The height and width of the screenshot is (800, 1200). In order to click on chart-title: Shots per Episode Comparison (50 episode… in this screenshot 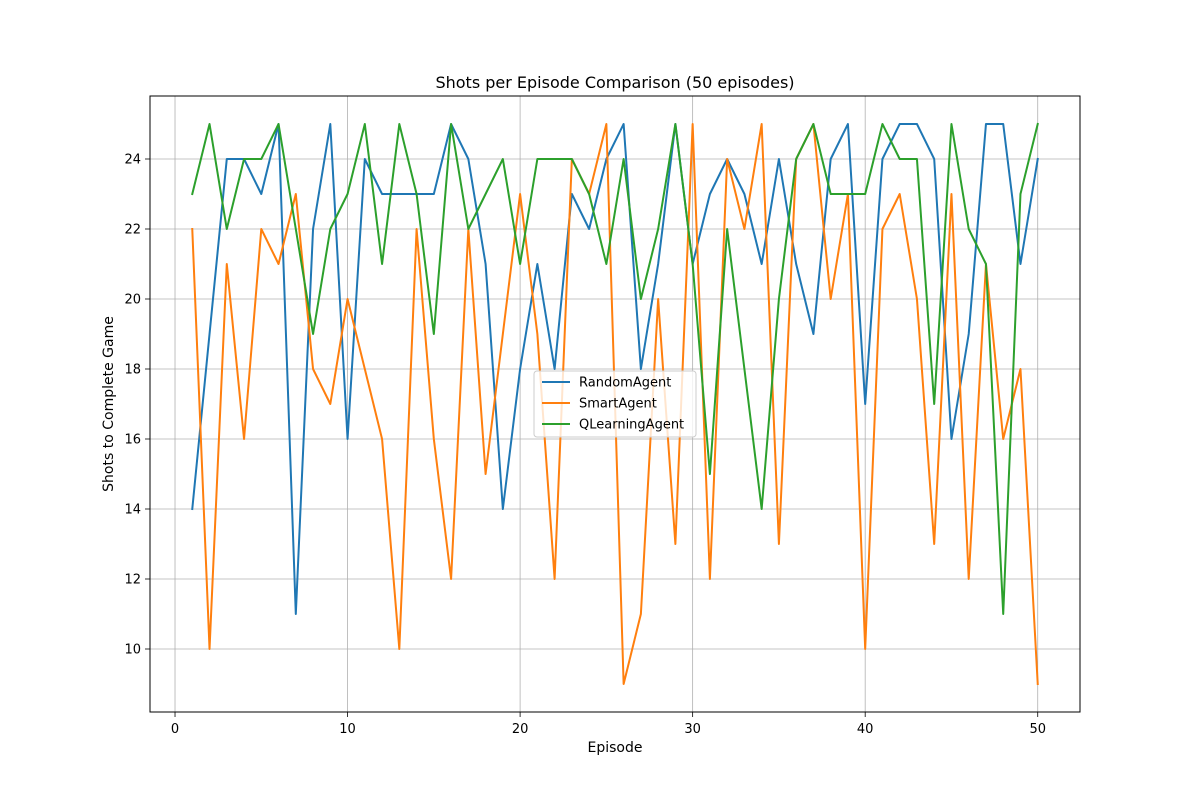, I will do `click(614, 82)`.